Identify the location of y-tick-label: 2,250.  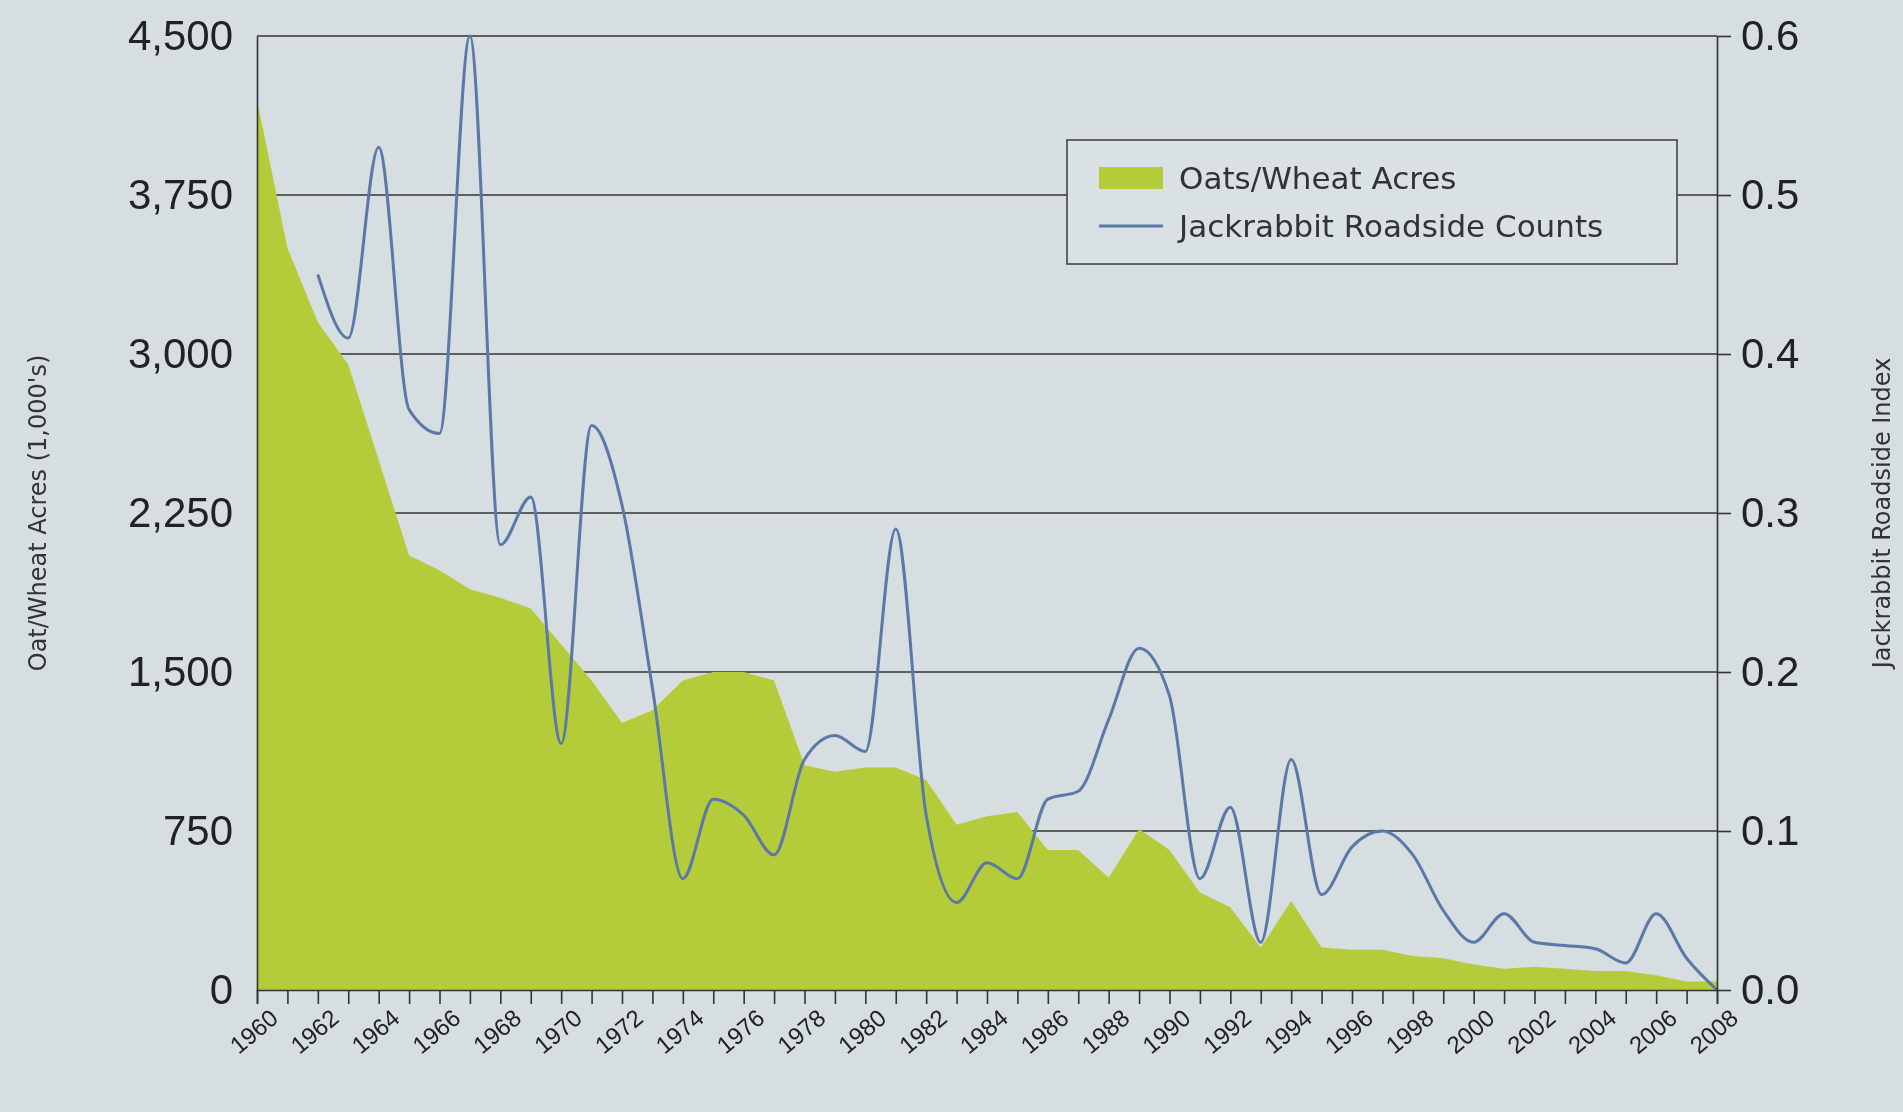
(180, 512).